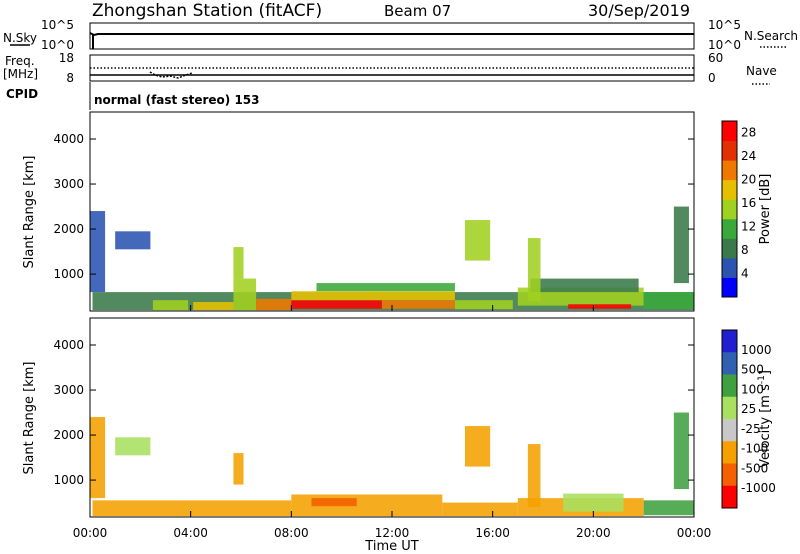 The width and height of the screenshot is (800, 554). What do you see at coordinates (392, 533) in the screenshot?
I see `x-tick-label: 12:00` at bounding box center [392, 533].